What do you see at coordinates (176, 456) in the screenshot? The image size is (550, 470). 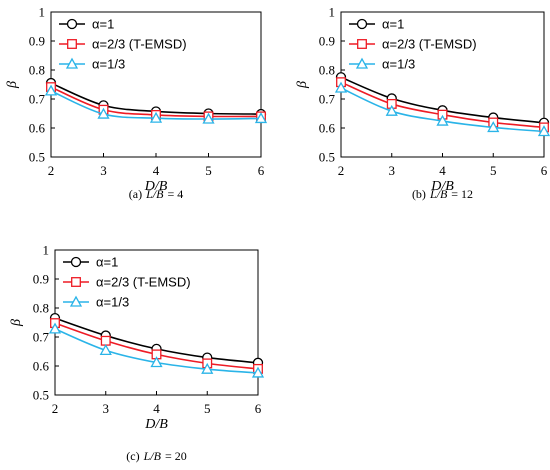 I see `caption-value: = 20` at bounding box center [176, 456].